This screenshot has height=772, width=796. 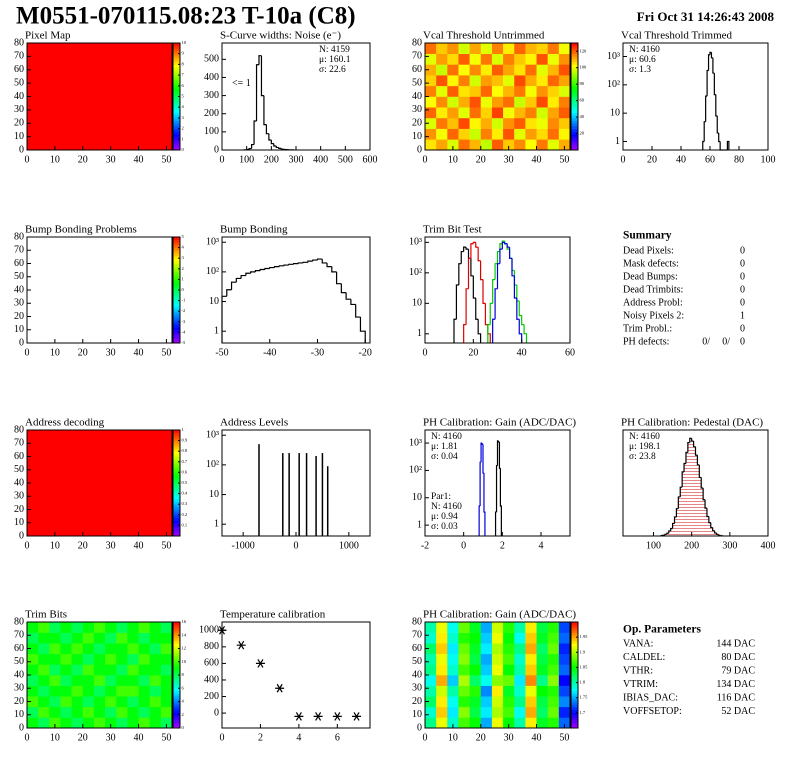 What do you see at coordinates (183, 701) in the screenshot?
I see `colorbar-tick-label: 4` at bounding box center [183, 701].